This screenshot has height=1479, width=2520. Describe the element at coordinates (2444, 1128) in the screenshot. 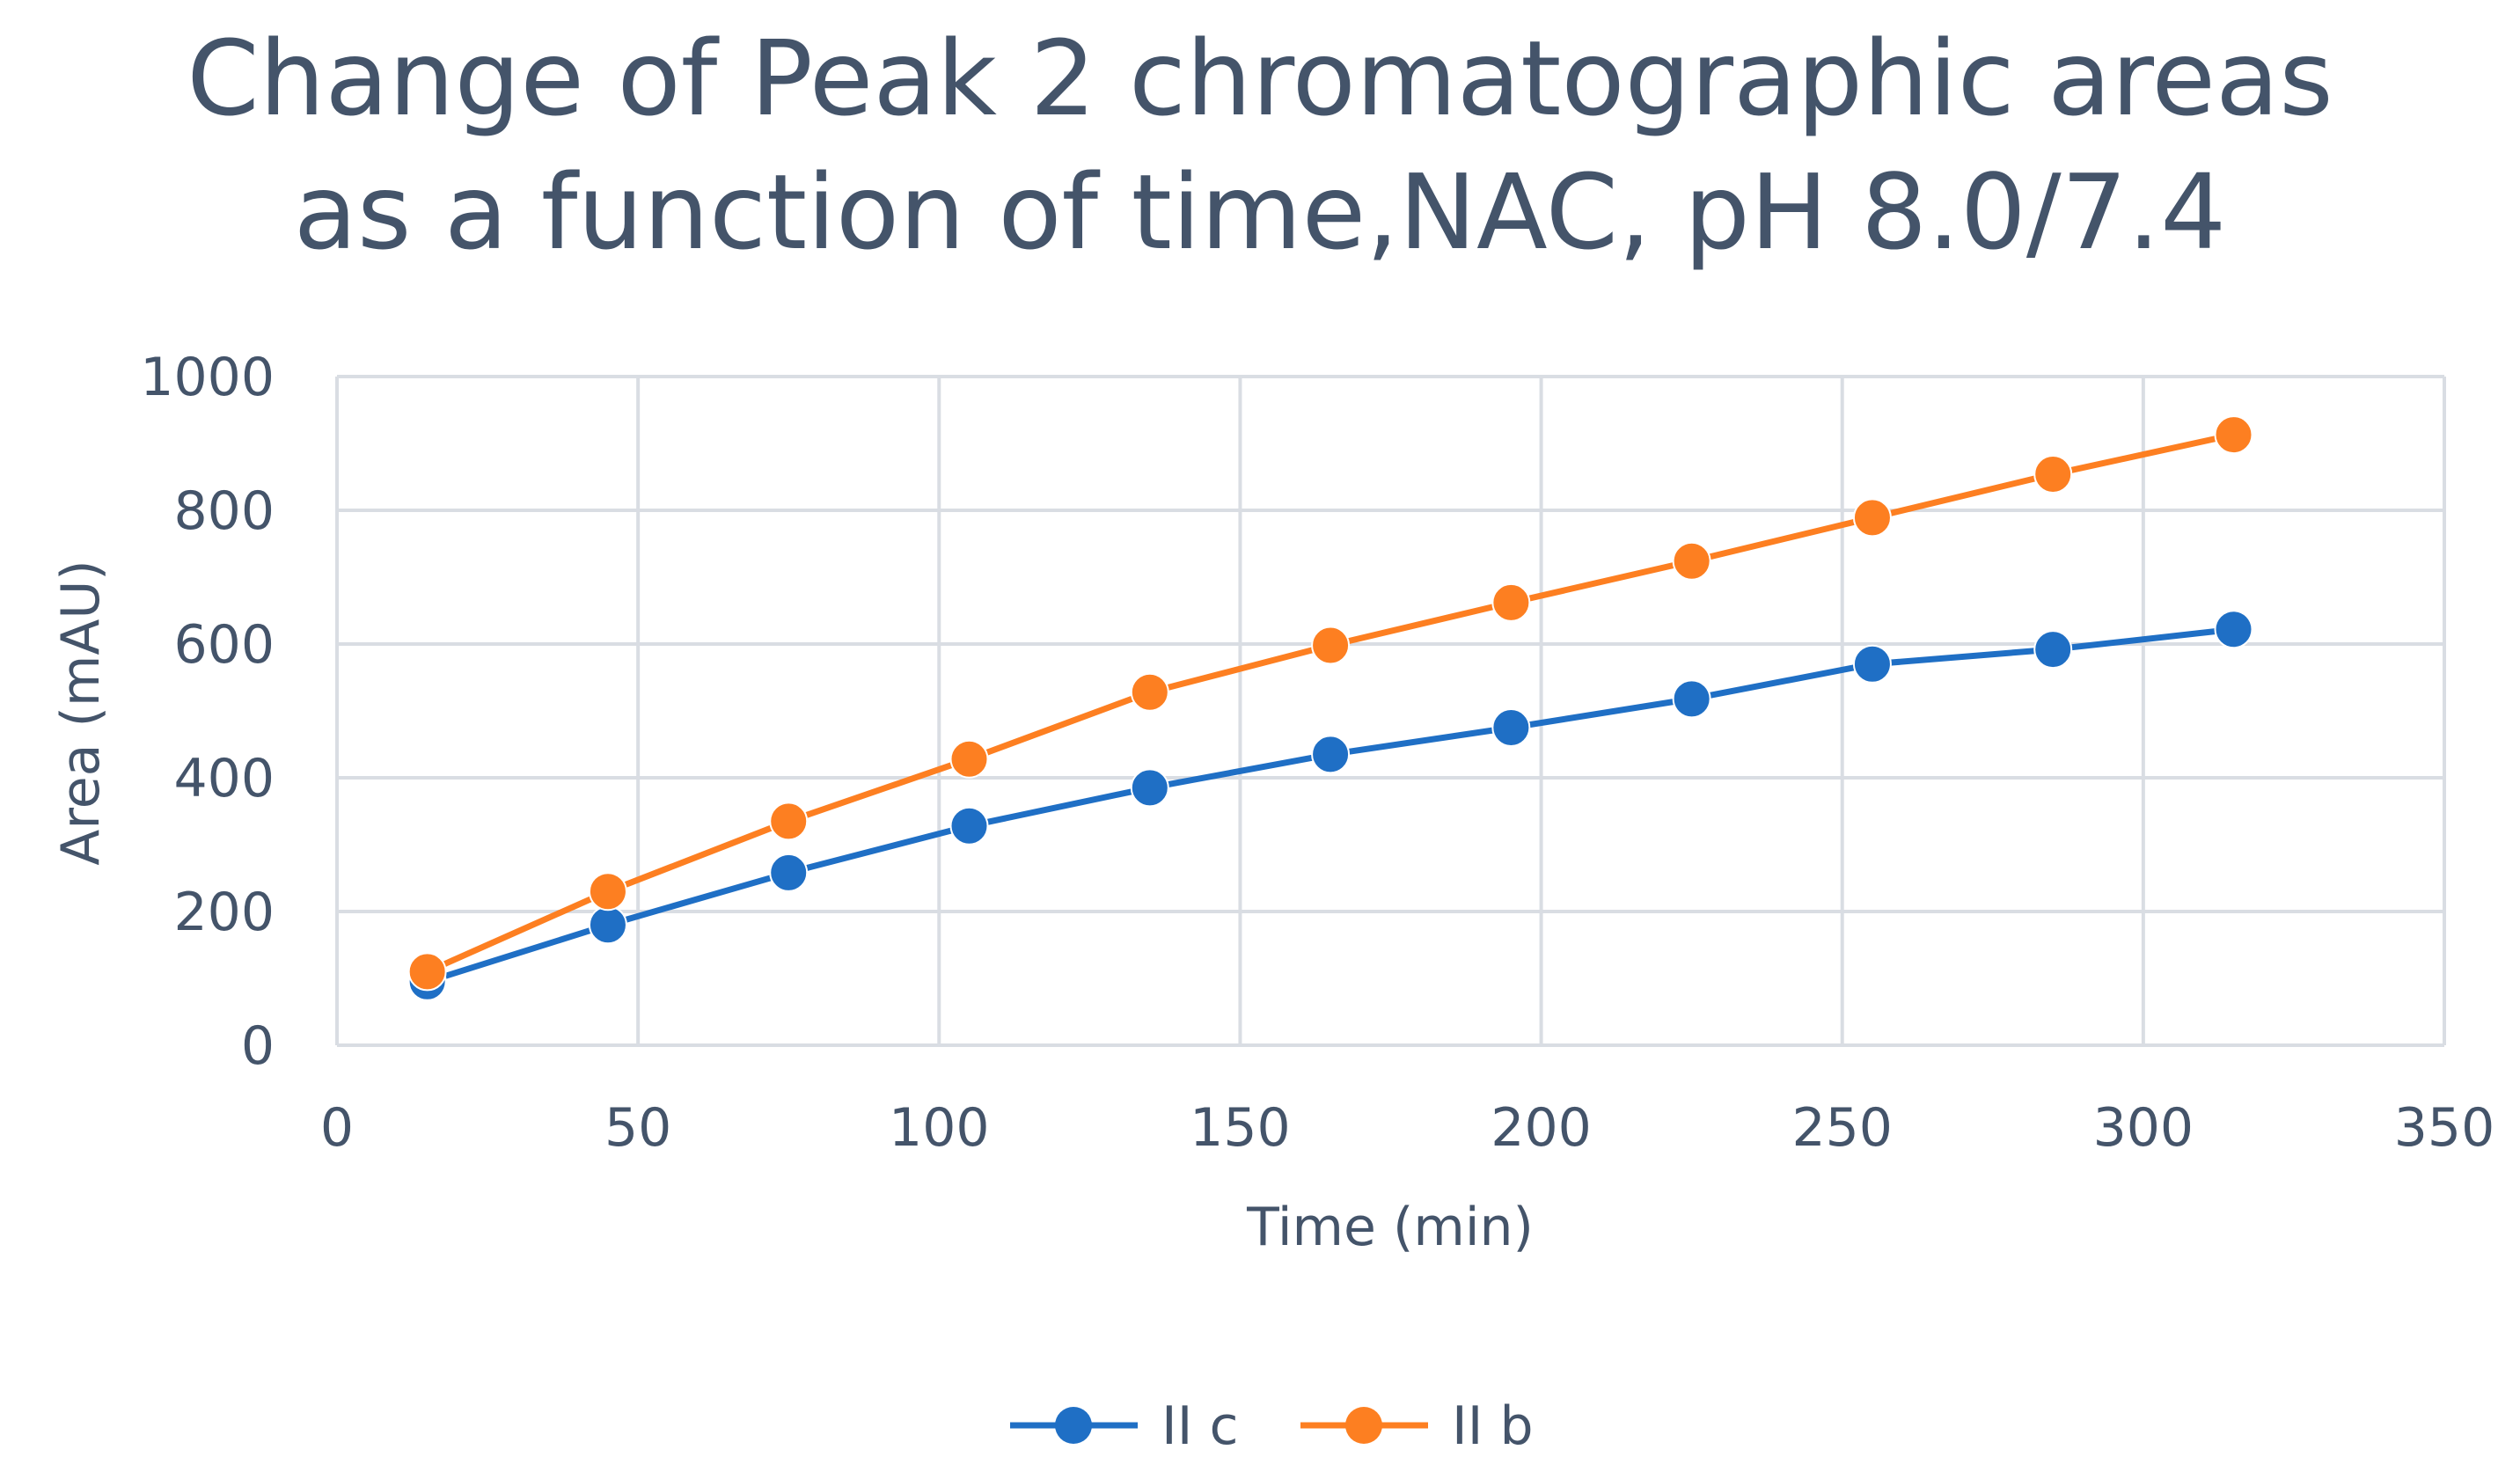

I see `x-tick-label: 350` at that location.